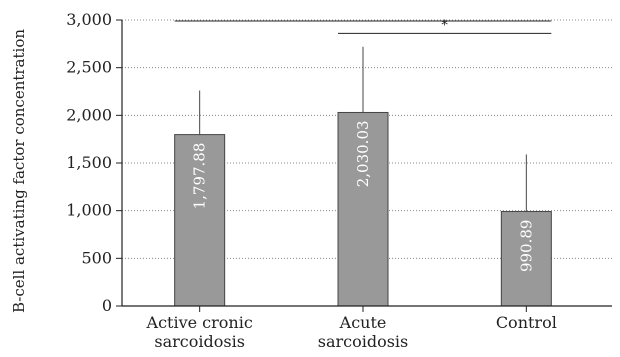 This screenshot has height=357, width=620. What do you see at coordinates (89, 162) in the screenshot?
I see `y-tick-label: 1,500` at bounding box center [89, 162].